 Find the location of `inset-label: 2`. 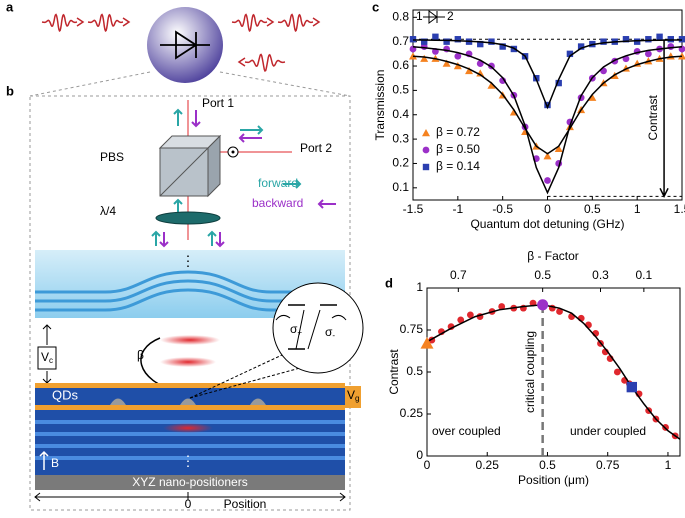

inset-label: 2 is located at coordinates (450, 16).